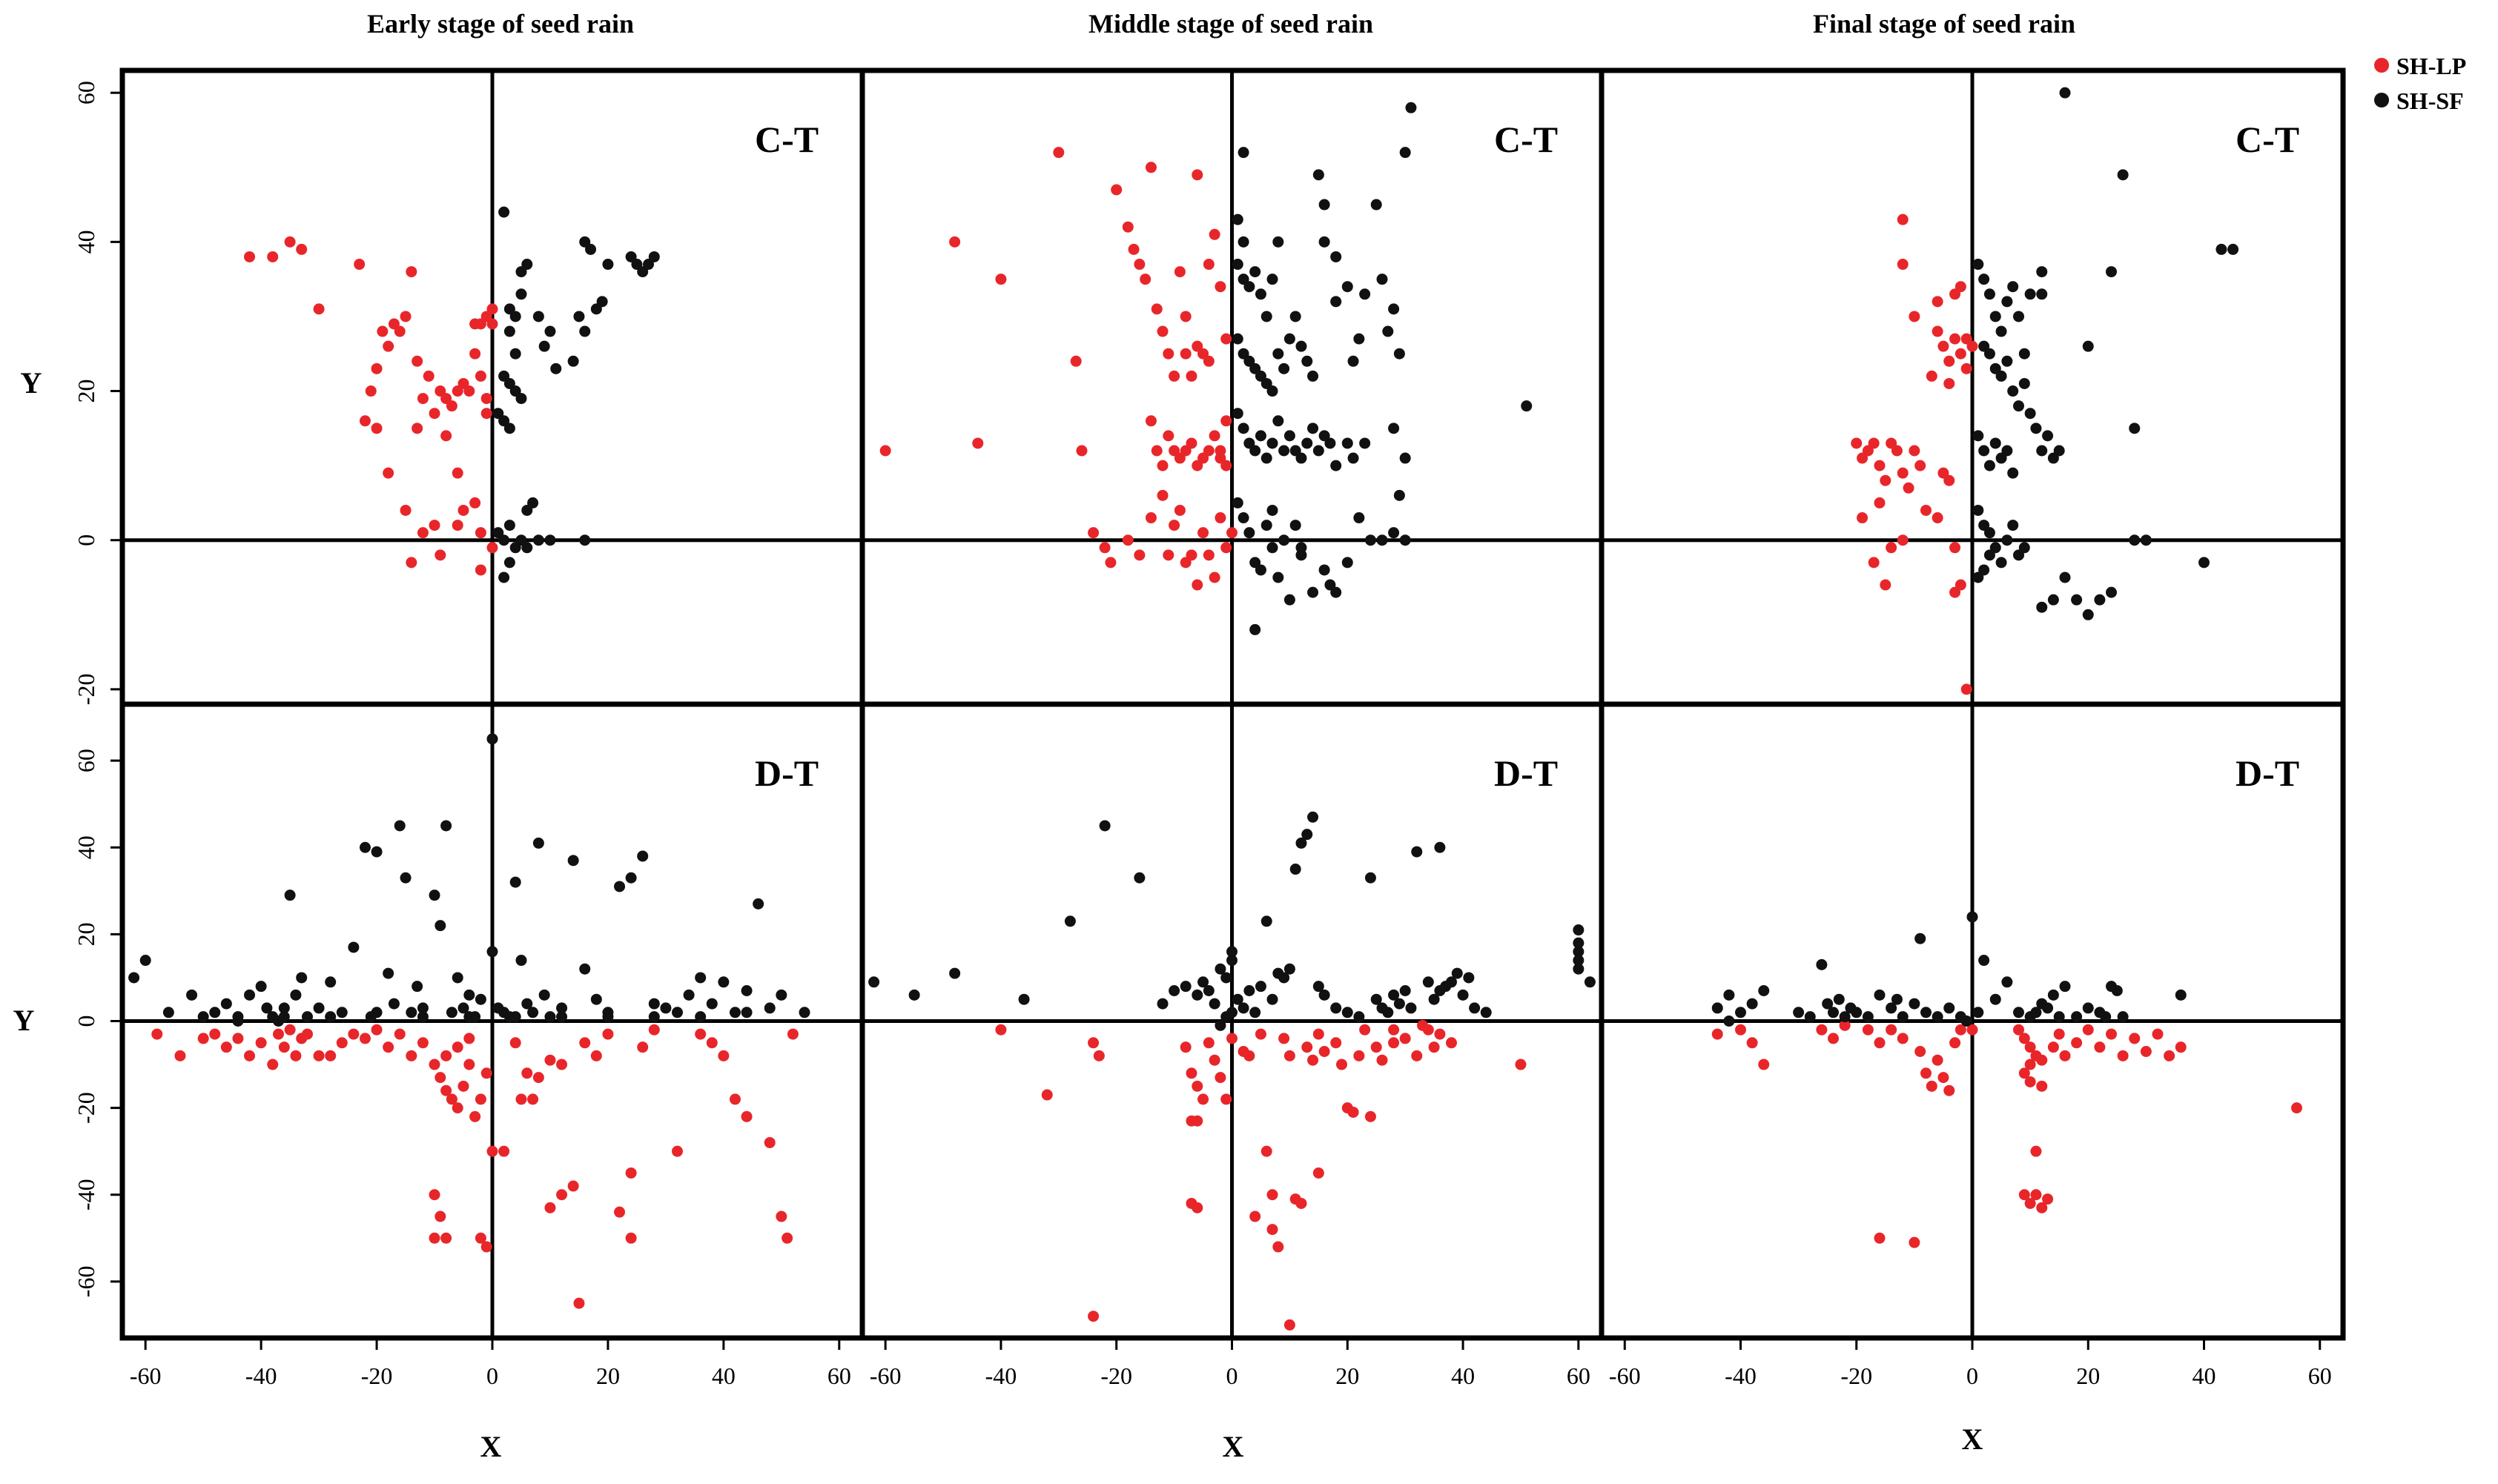 Image resolution: width=2498 pixels, height=1484 pixels. What do you see at coordinates (492, 1021) in the screenshot?
I see `panel-d-t-1: D-T` at bounding box center [492, 1021].